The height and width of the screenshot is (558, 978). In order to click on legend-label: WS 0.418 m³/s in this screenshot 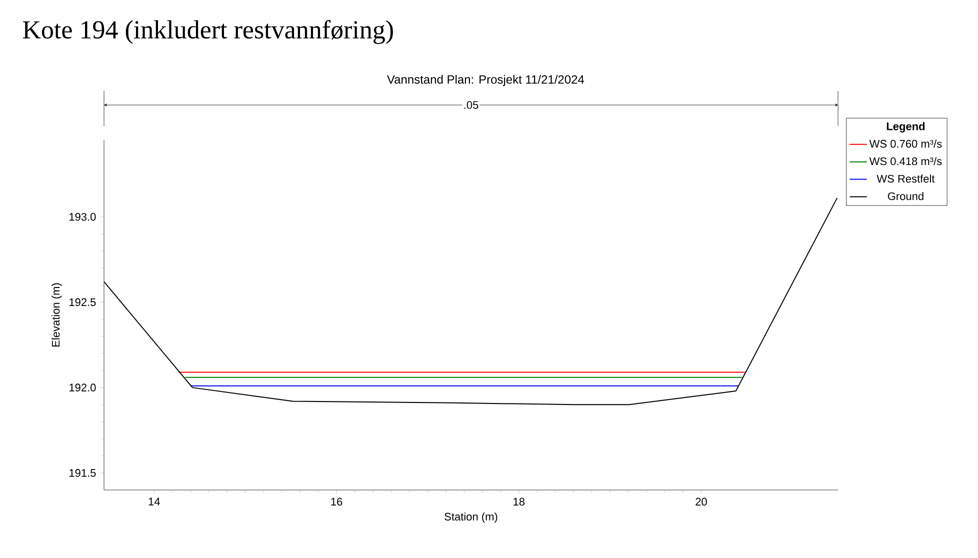, I will do `click(905, 161)`.